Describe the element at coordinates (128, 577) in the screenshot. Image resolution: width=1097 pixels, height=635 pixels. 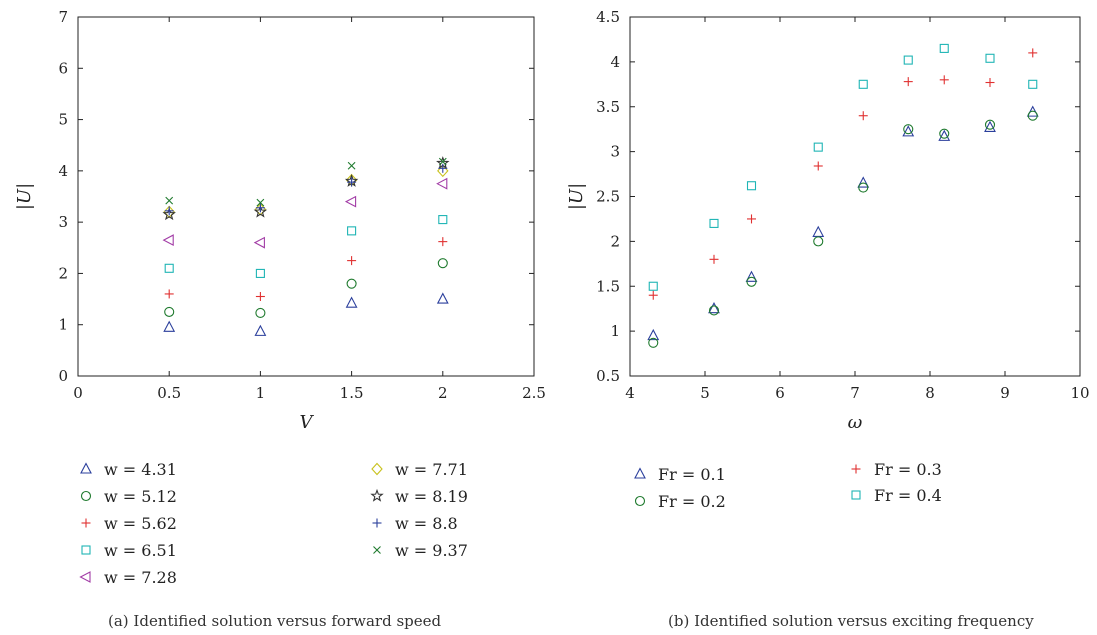
I see `legend-item: w = 7.28` at that location.